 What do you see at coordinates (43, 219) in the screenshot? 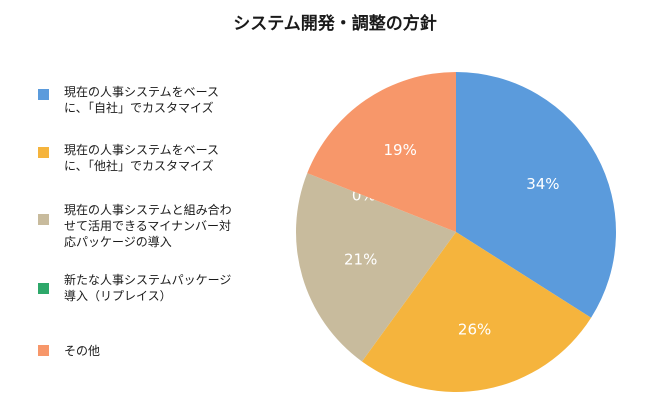
I see `legend-swatch-mynumber-package` at bounding box center [43, 219].